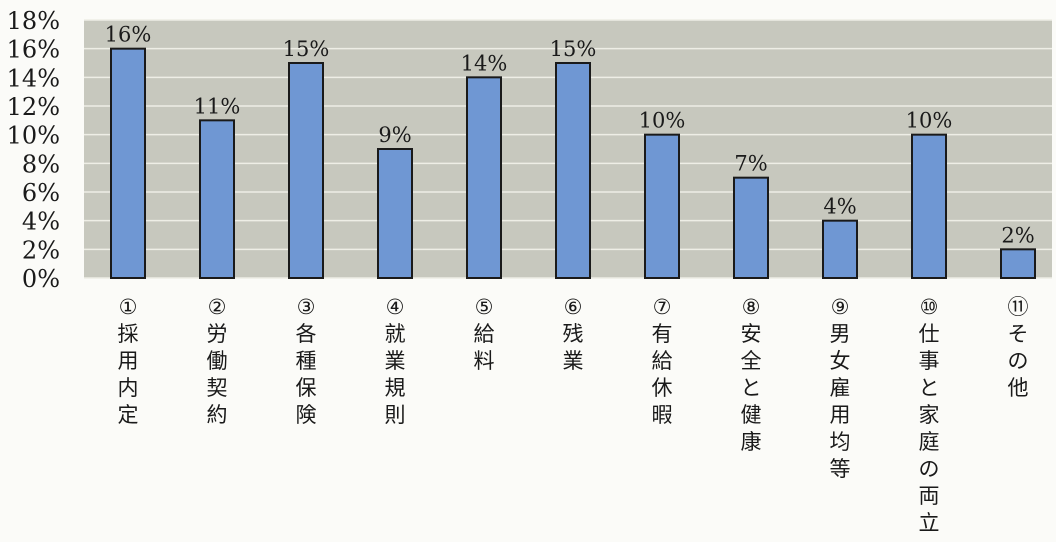 The image size is (1056, 542). I want to click on category-label-9: ⑨ 男女雇用均等, so click(840, 388).